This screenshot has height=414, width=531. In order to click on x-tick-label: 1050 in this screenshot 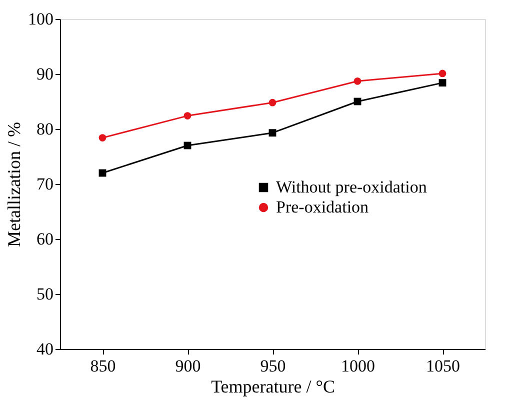, I will do `click(443, 366)`.